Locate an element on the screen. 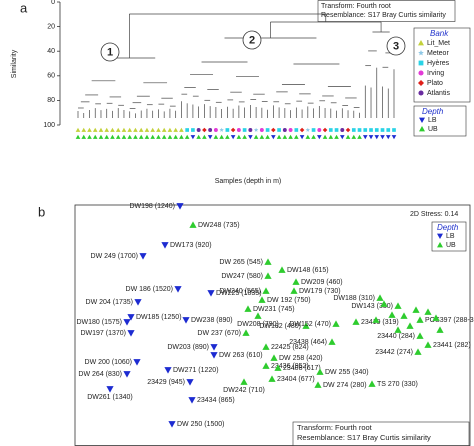  point-label: 22425 (824) is located at coordinates (290, 347).